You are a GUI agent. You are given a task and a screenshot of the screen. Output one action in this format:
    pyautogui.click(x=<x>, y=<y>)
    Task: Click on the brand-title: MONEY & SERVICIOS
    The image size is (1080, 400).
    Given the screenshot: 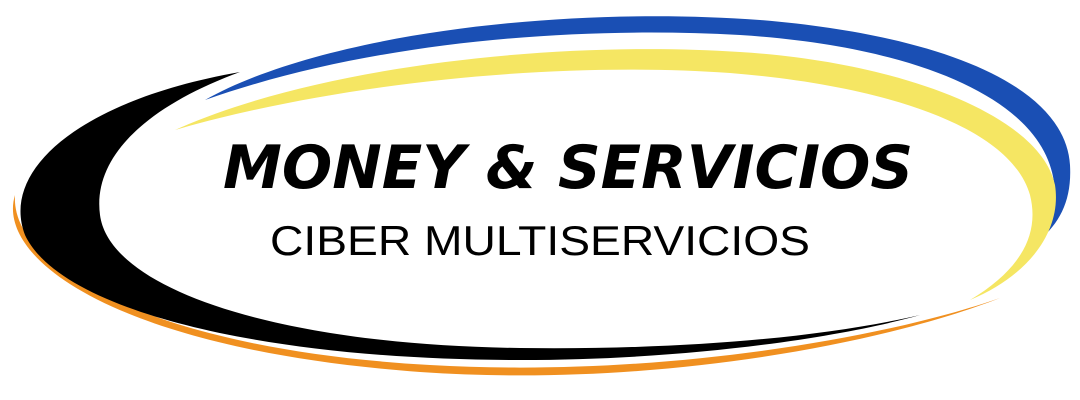 What is the action you would take?
    pyautogui.click(x=568, y=168)
    